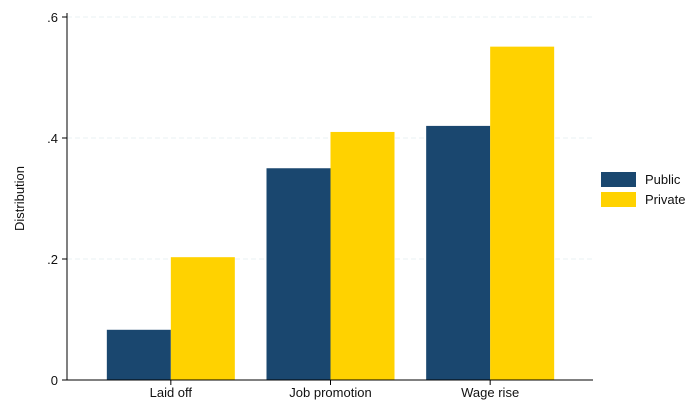 This screenshot has height=405, width=691. What do you see at coordinates (458, 253) in the screenshot?
I see `bar-public-wage-rise` at bounding box center [458, 253].